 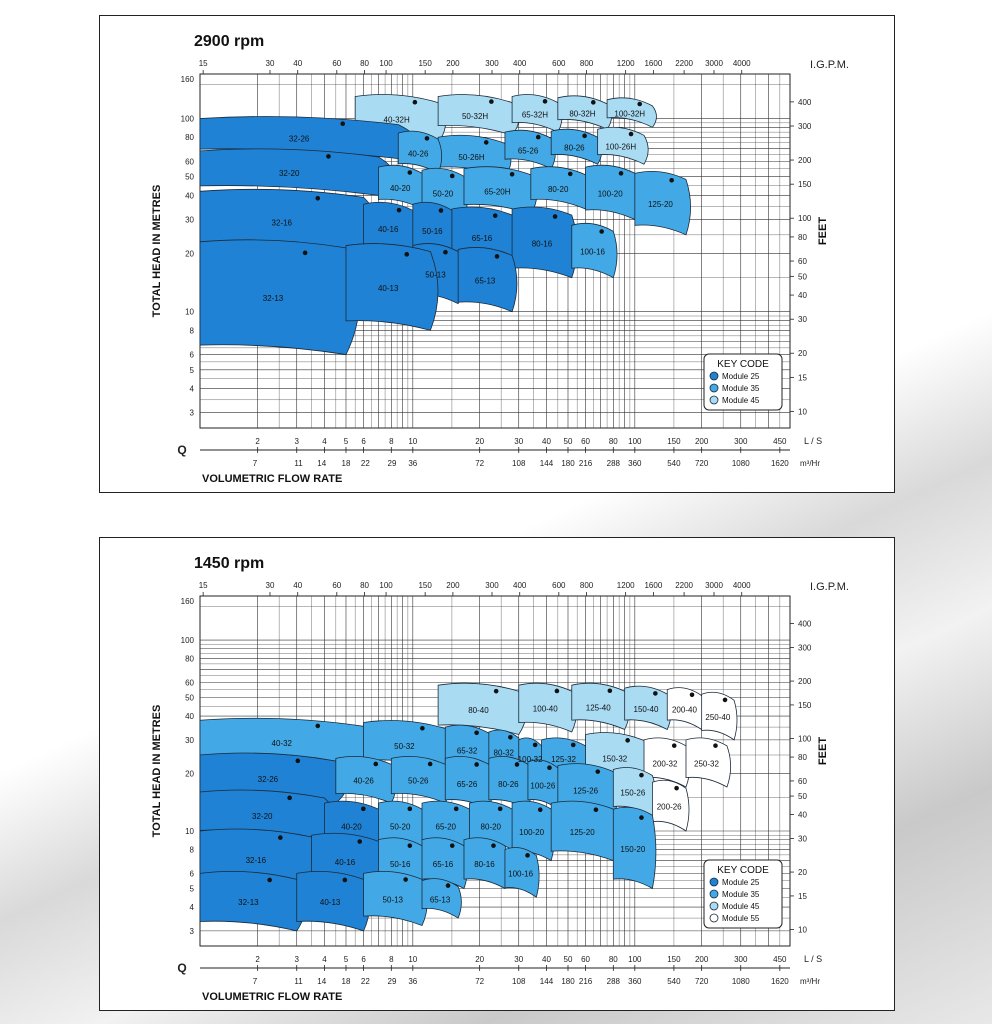 I want to click on y-tick-label: 6, so click(x=192, y=355).